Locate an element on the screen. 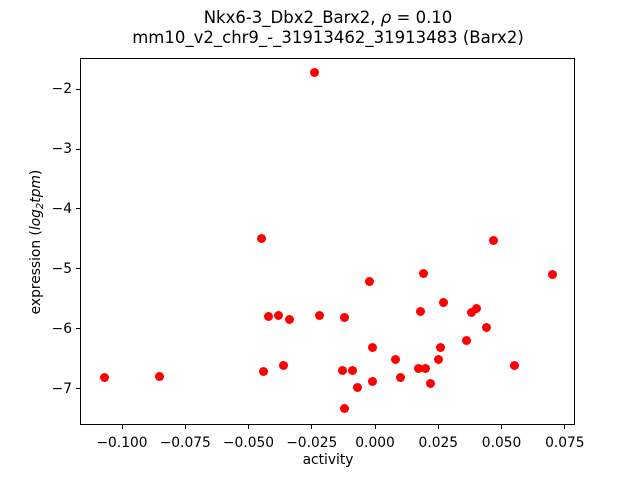  ylabel-tpm: tpm is located at coordinates (36, 188).